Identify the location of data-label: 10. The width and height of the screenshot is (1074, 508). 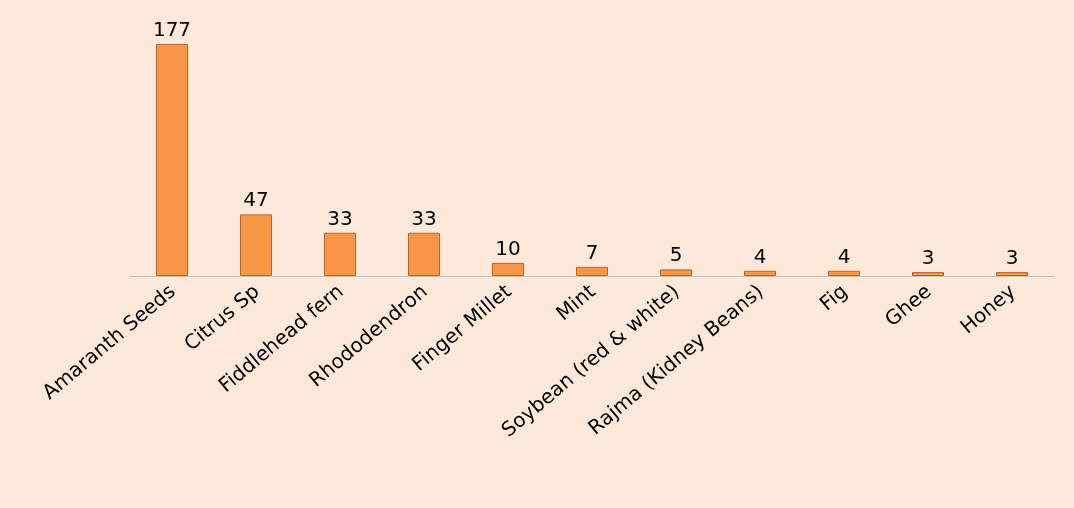
(508, 247).